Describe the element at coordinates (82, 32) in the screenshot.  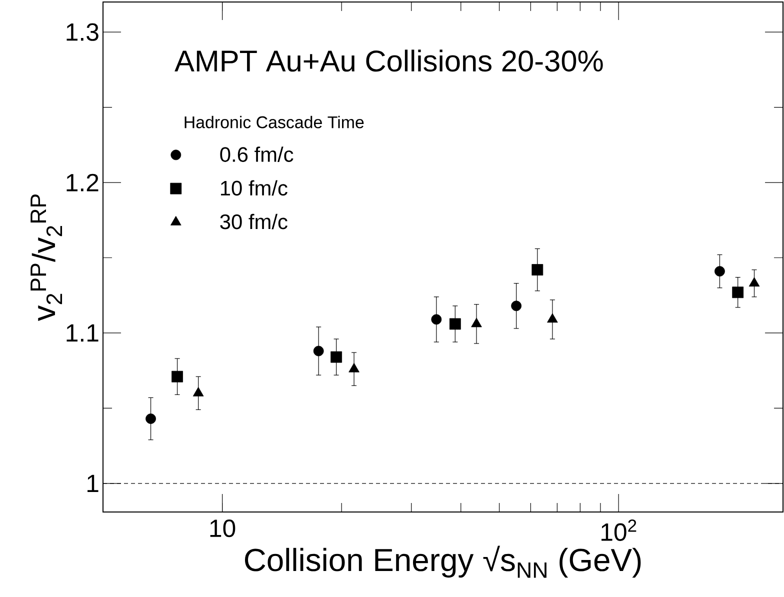
I see `y-tick-label: 1.3` at that location.